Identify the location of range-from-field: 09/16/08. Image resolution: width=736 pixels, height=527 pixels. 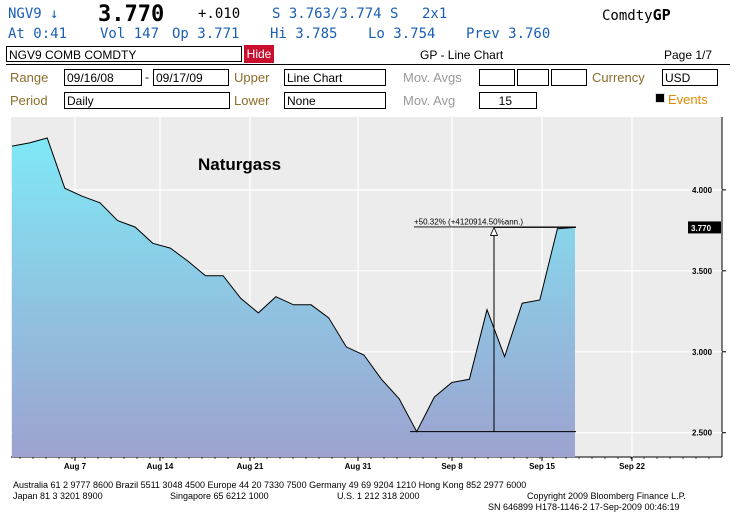
(103, 77).